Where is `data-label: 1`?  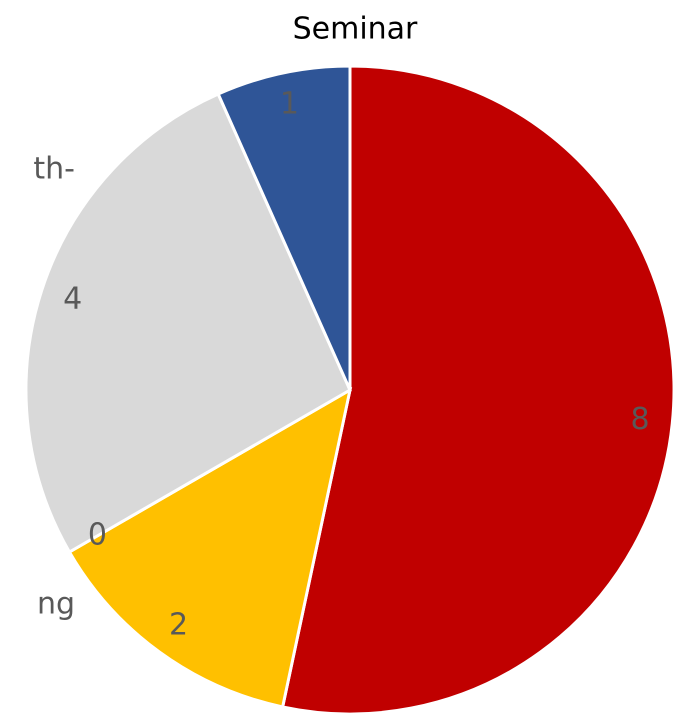
data-label: 1 is located at coordinates (289, 103).